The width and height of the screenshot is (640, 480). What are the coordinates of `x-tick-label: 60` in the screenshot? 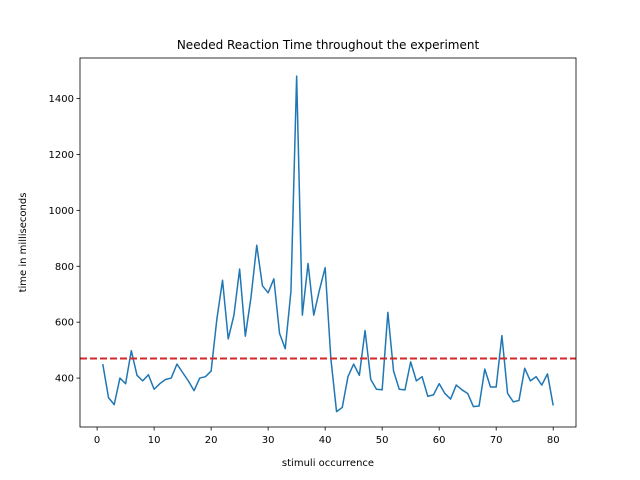 It's located at (439, 440).